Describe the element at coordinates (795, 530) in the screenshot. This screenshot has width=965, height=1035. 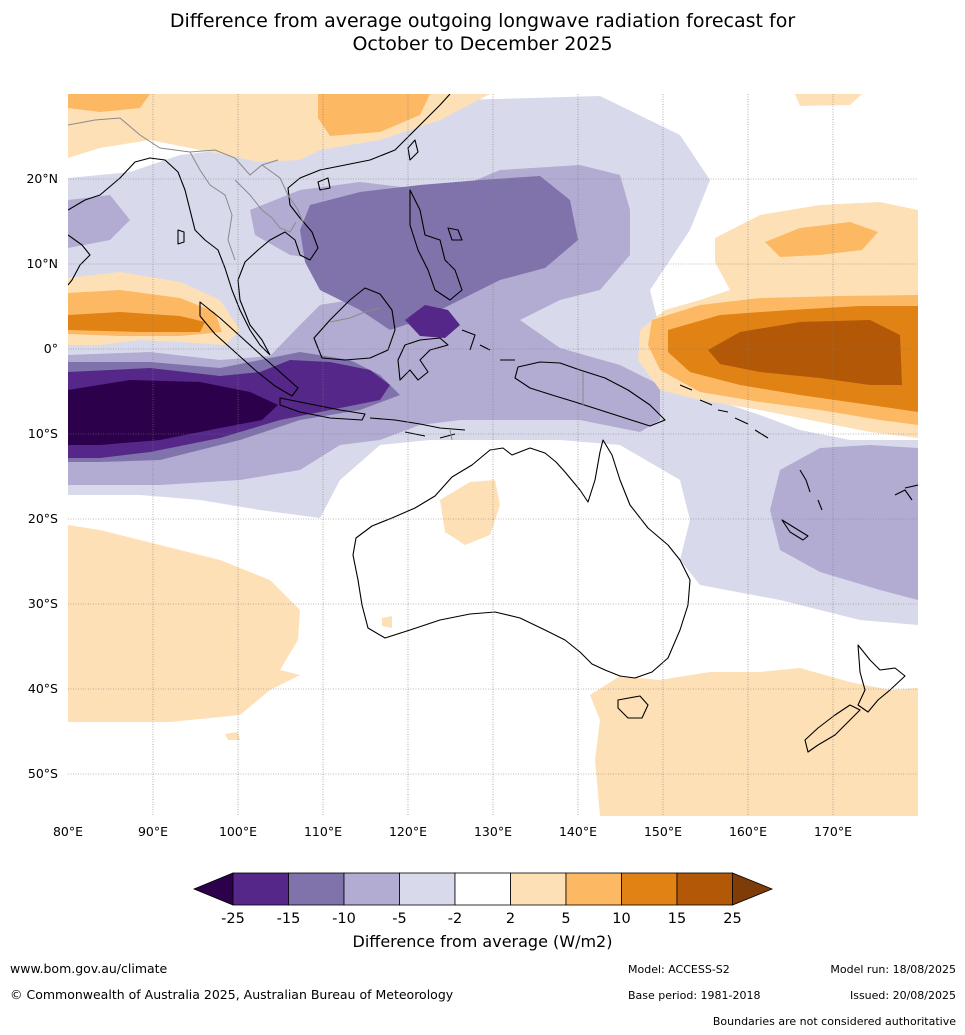
I see `new-caledonia-coastline` at that location.